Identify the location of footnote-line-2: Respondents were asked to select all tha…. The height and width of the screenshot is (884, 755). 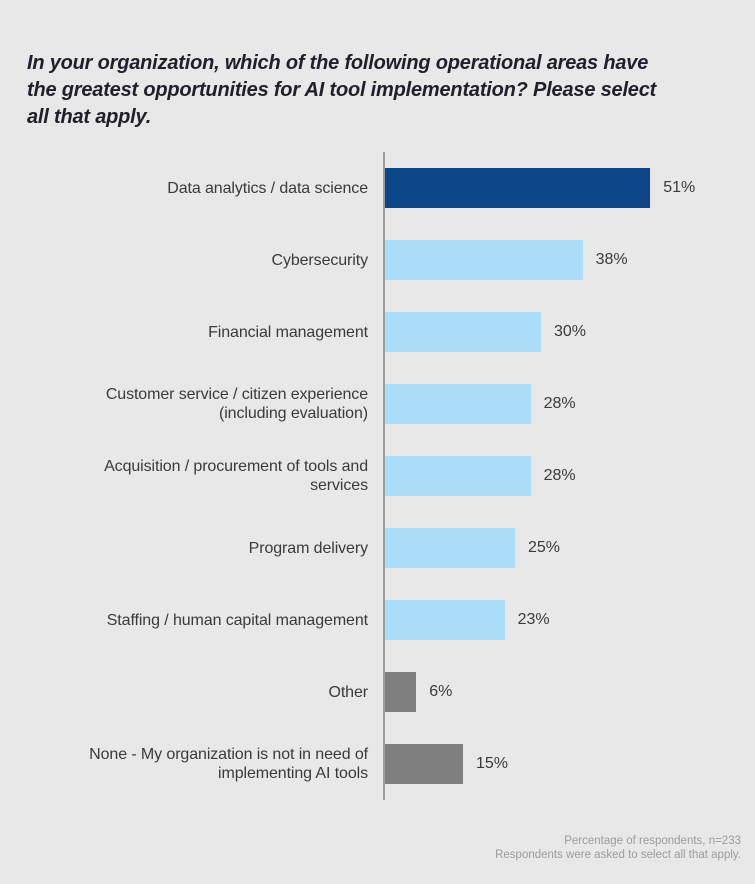
(618, 855).